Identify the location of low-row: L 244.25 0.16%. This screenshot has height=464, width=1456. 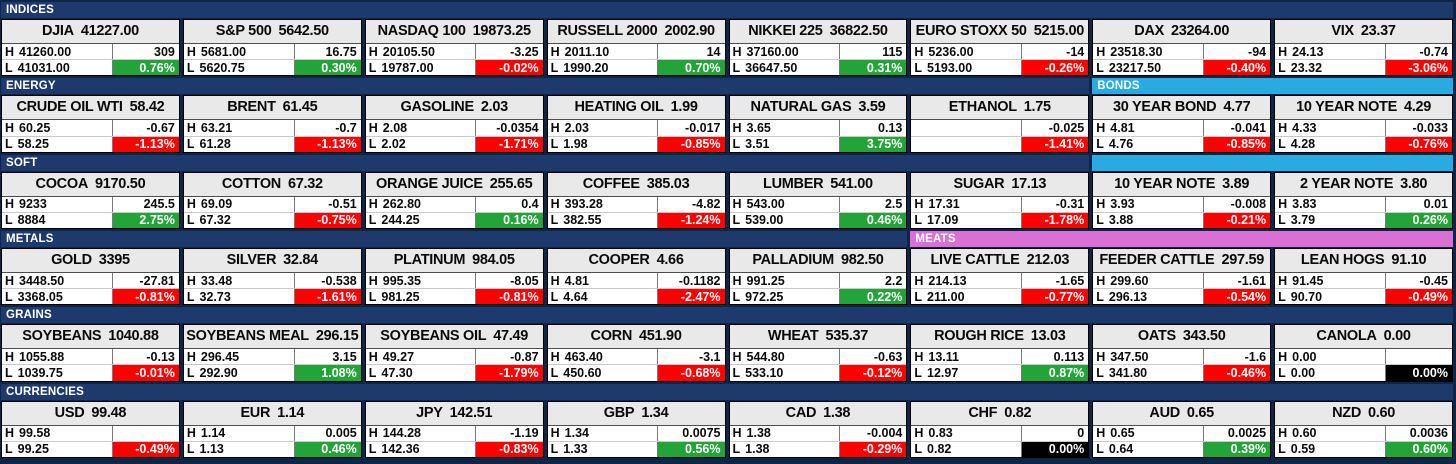
(454, 220).